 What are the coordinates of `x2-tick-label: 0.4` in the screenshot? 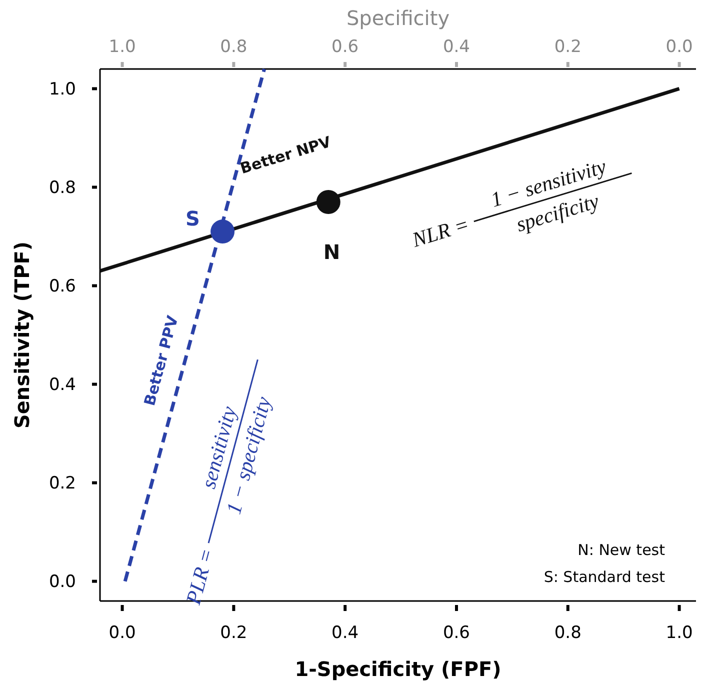 It's located at (456, 47).